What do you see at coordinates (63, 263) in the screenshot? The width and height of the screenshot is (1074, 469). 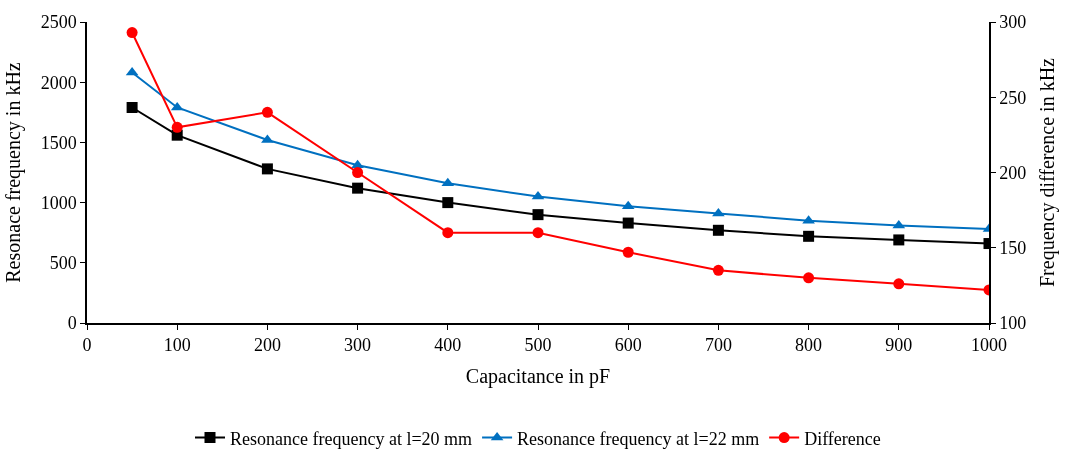 I see `y-tick-label: 500` at bounding box center [63, 263].